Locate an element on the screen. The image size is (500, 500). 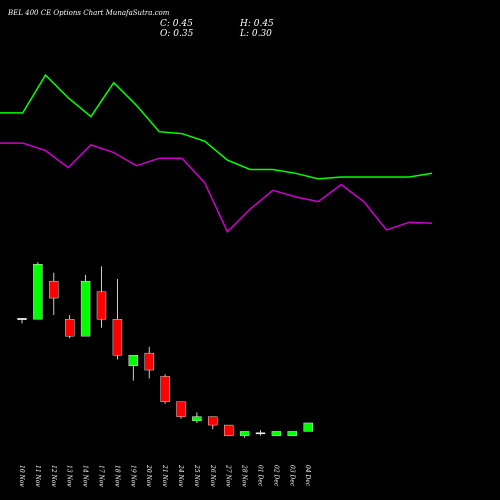
low-value: L: 0.30 is located at coordinates (256, 34).